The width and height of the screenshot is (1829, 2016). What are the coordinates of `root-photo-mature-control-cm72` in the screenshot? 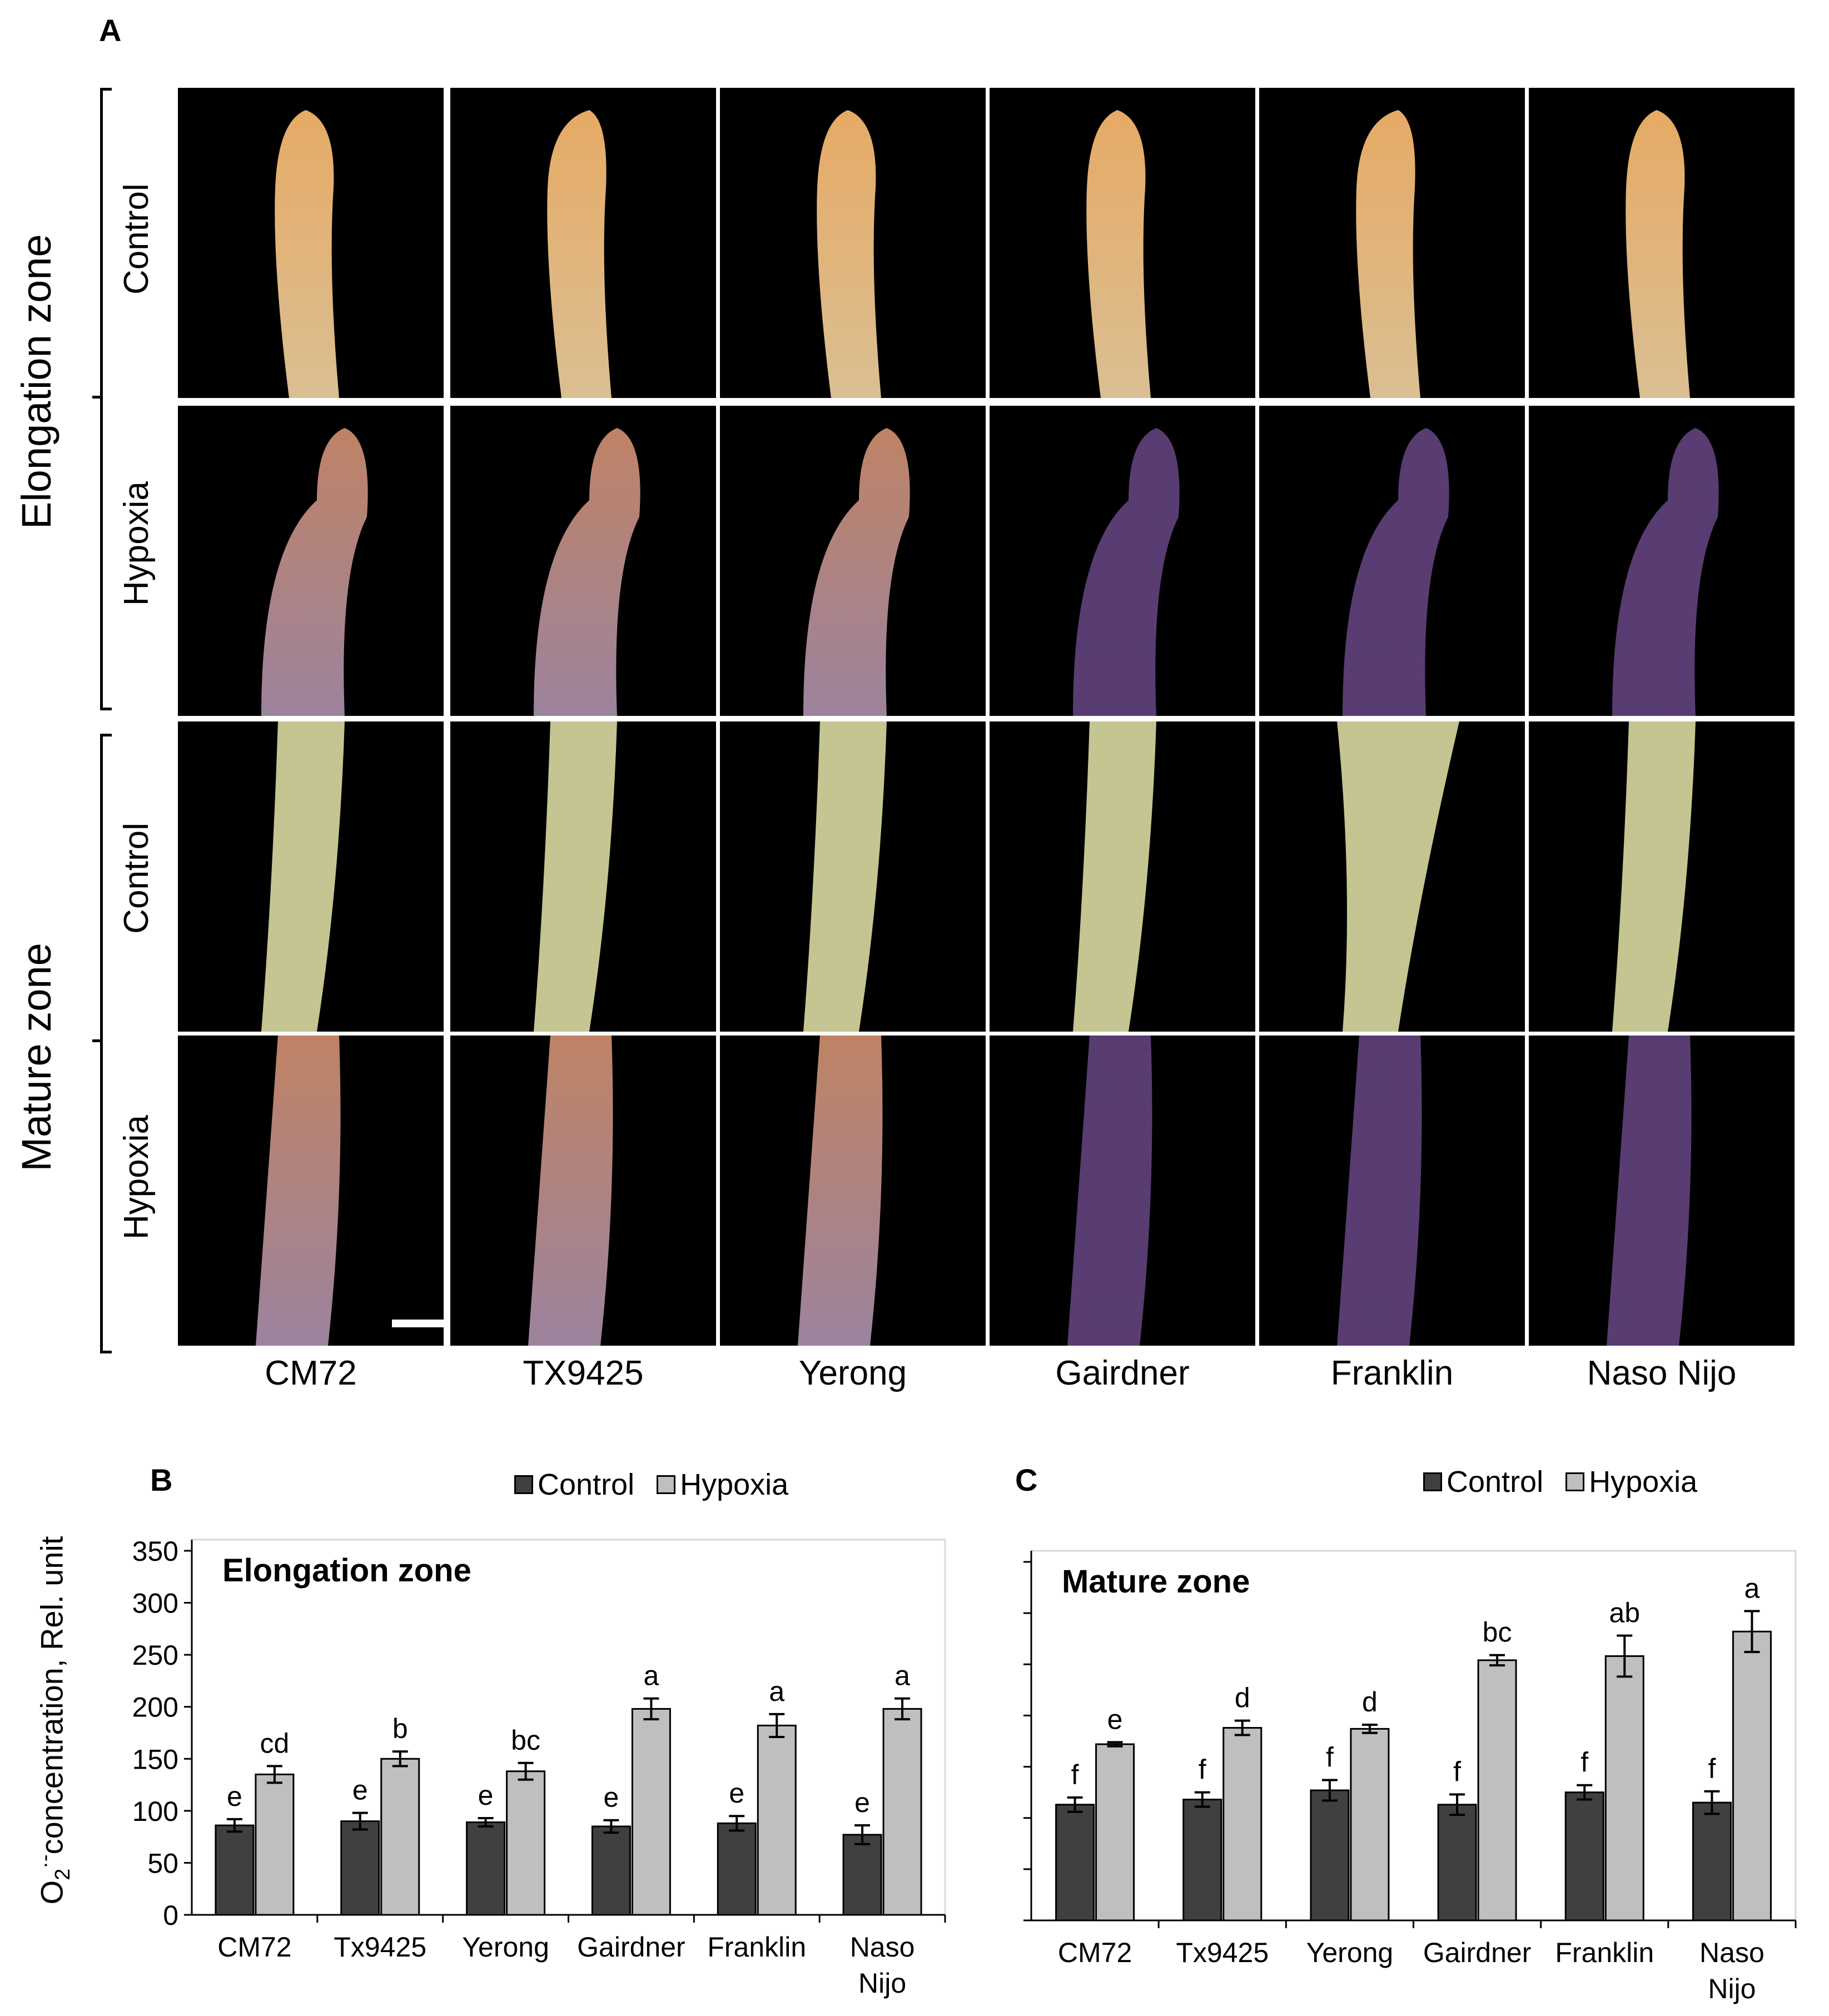 It's located at (311, 876).